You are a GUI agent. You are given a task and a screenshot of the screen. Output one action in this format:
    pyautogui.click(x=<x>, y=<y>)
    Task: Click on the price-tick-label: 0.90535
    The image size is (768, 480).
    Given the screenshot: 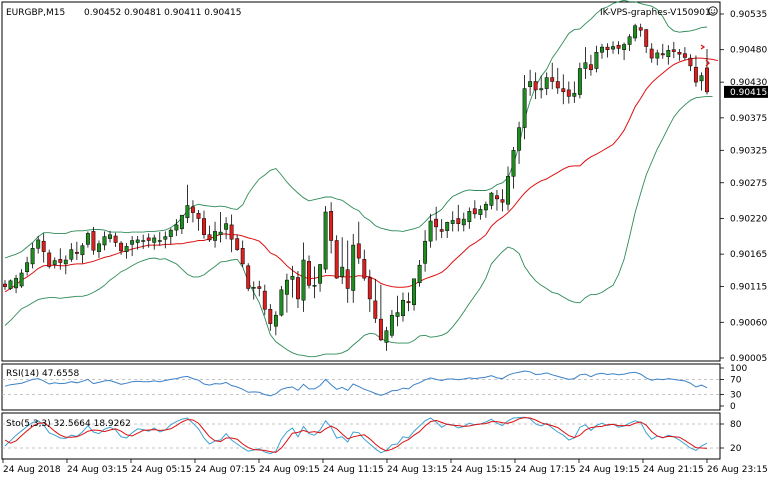 What is the action you would take?
    pyautogui.click(x=748, y=15)
    